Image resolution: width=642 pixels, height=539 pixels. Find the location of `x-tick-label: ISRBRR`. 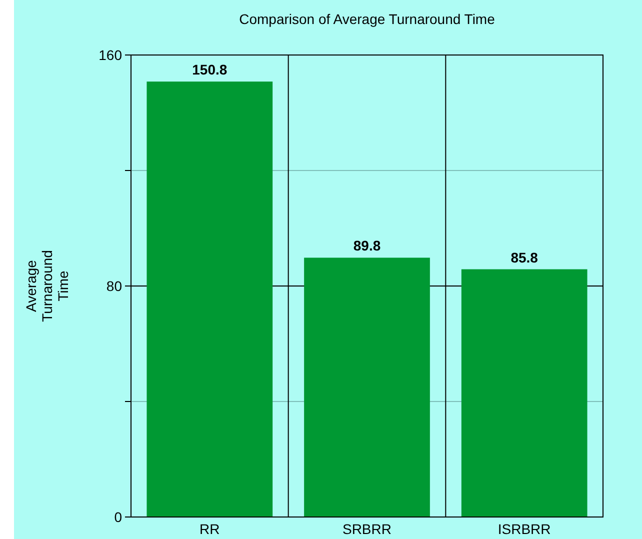

x-tick-label: ISRBRR is located at coordinates (524, 529).